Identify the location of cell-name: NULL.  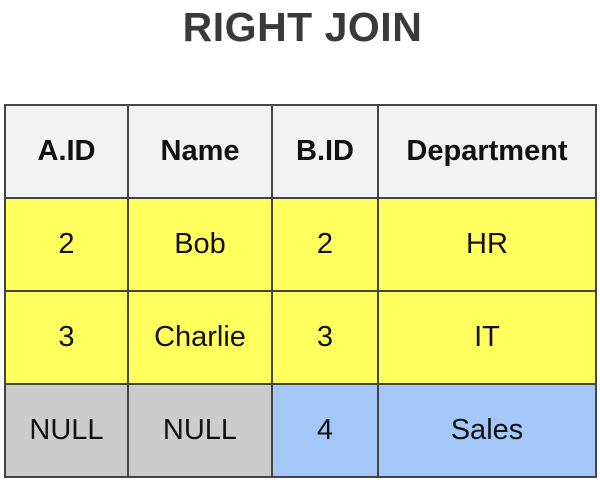
(200, 430).